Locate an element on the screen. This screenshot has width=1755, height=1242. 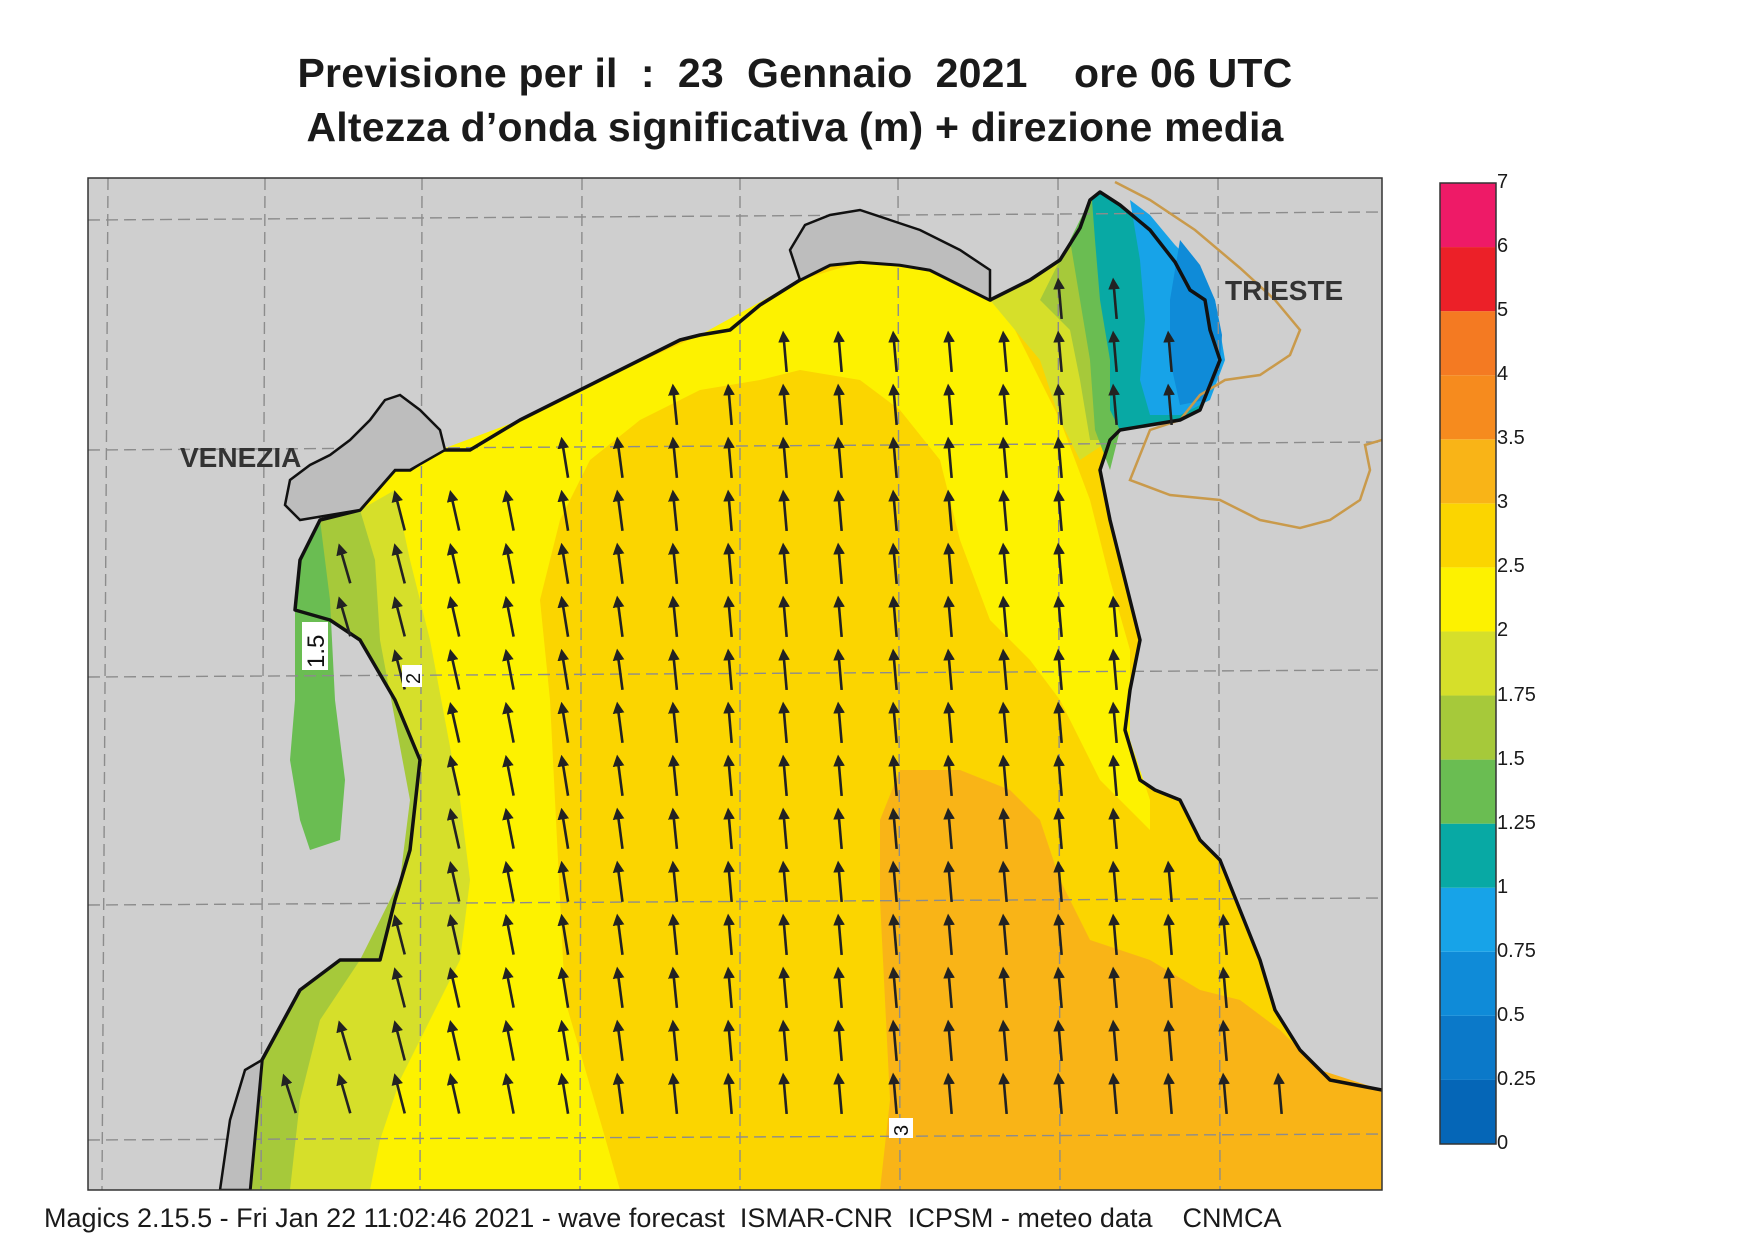
colour-scale-label: 5 is located at coordinates (1503, 310).